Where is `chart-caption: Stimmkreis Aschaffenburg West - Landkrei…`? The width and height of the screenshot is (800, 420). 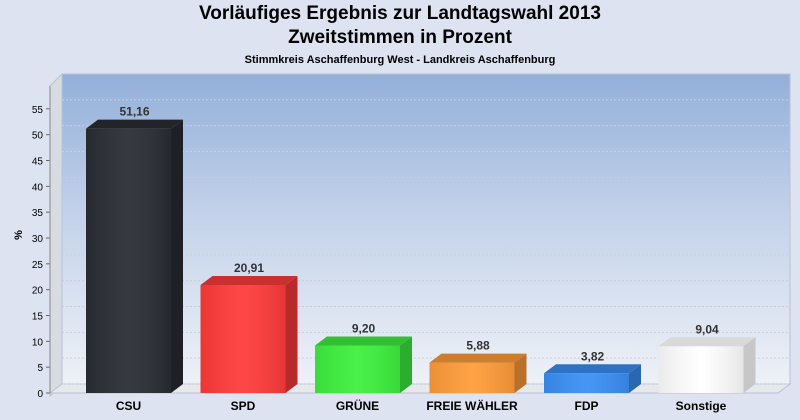 chart-caption: Stimmkreis Aschaffenburg West - Landkrei… is located at coordinates (400, 60).